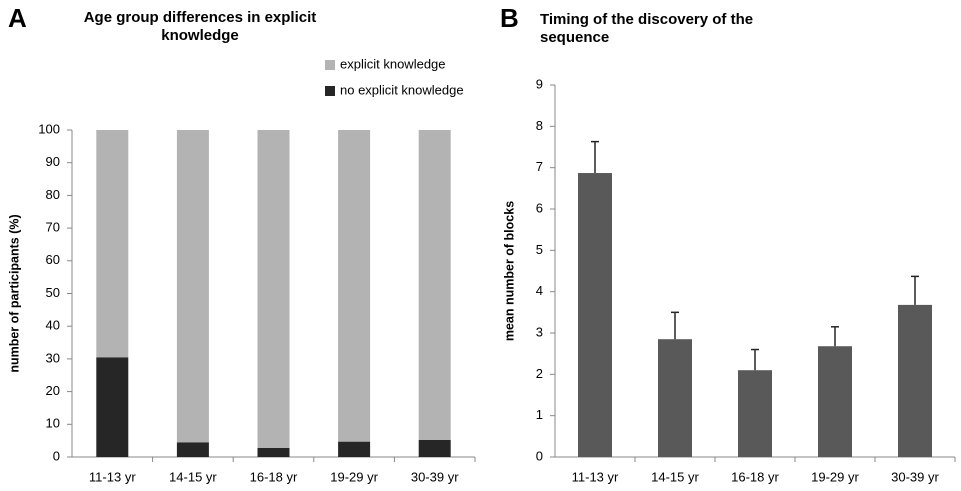 This screenshot has width=961, height=491. What do you see at coordinates (539, 249) in the screenshot?
I see `y-tick-label: 5` at bounding box center [539, 249].